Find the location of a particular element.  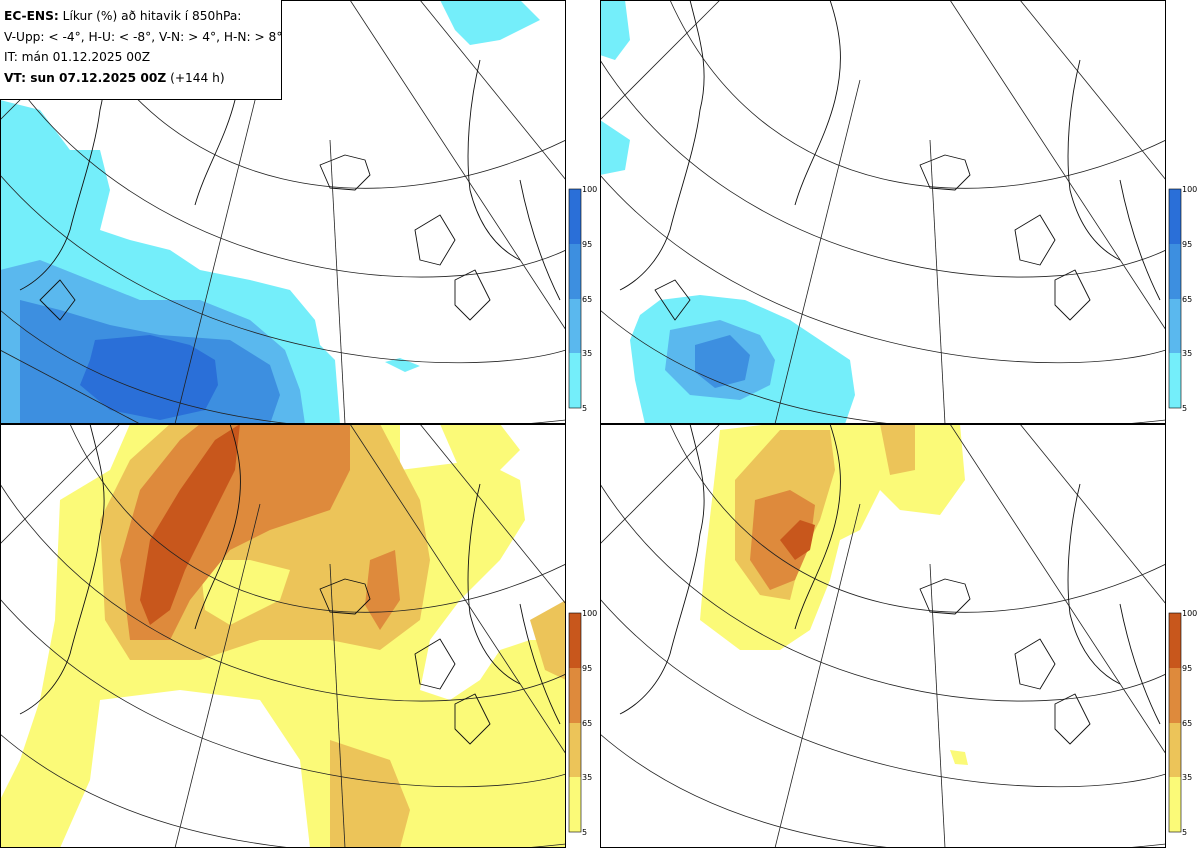

product-title: Líkur (%) að hitavik í 850hPa: is located at coordinates (152, 16).